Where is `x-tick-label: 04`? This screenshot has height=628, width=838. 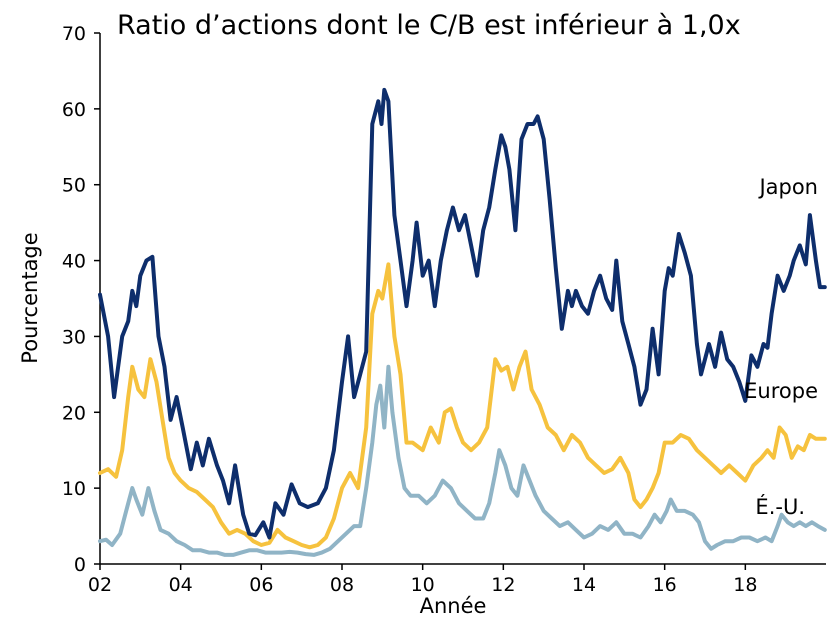 x-tick-label: 04 is located at coordinates (181, 585).